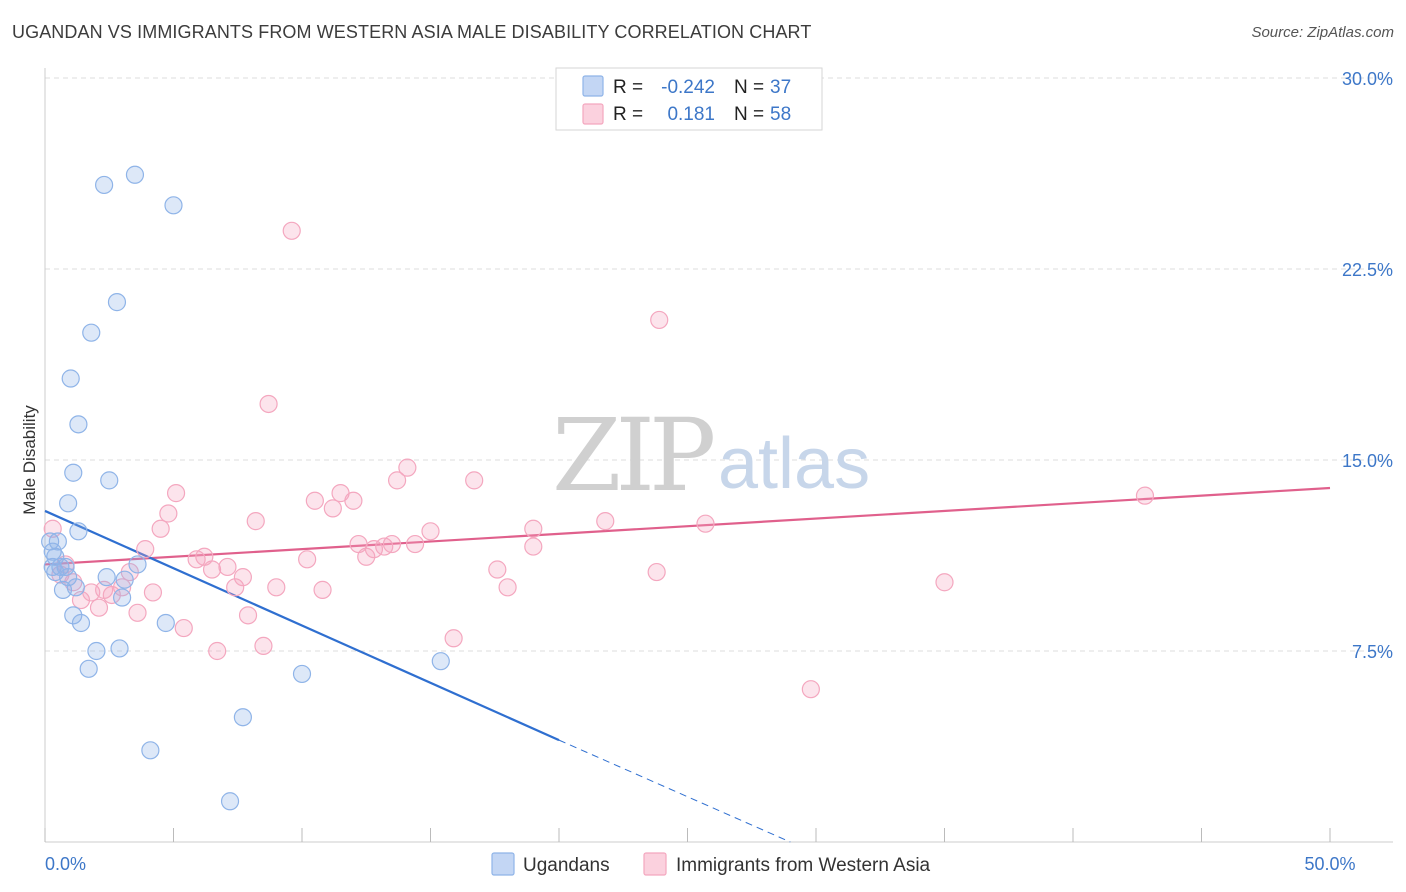 The width and height of the screenshot is (1406, 892). I want to click on trendline-immigrants, so click(687, 526).